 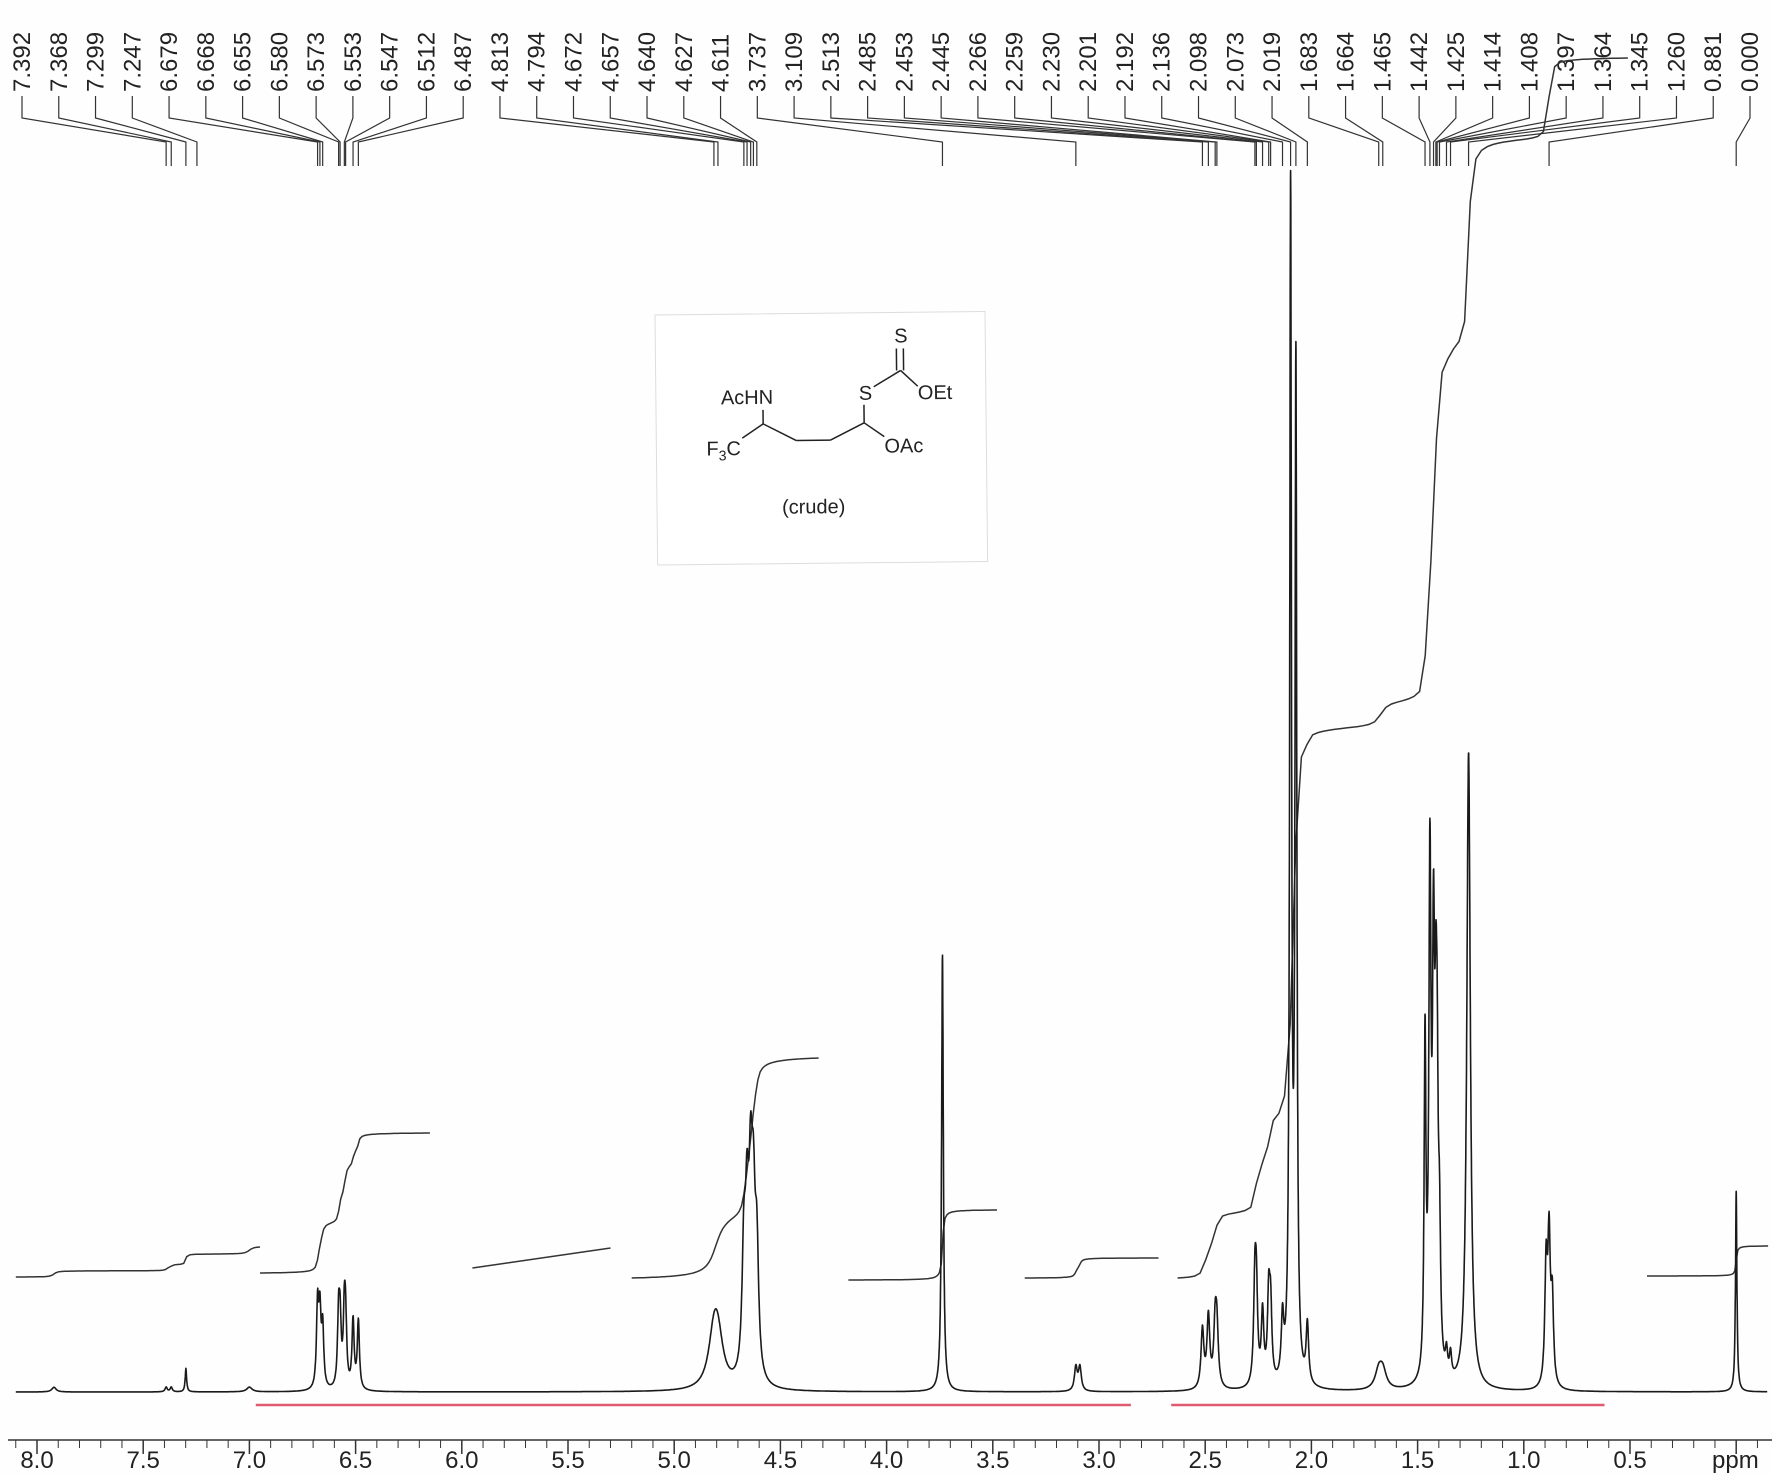 What do you see at coordinates (1419, 62) in the screenshot?
I see `peak-shift-label: 1.442` at bounding box center [1419, 62].